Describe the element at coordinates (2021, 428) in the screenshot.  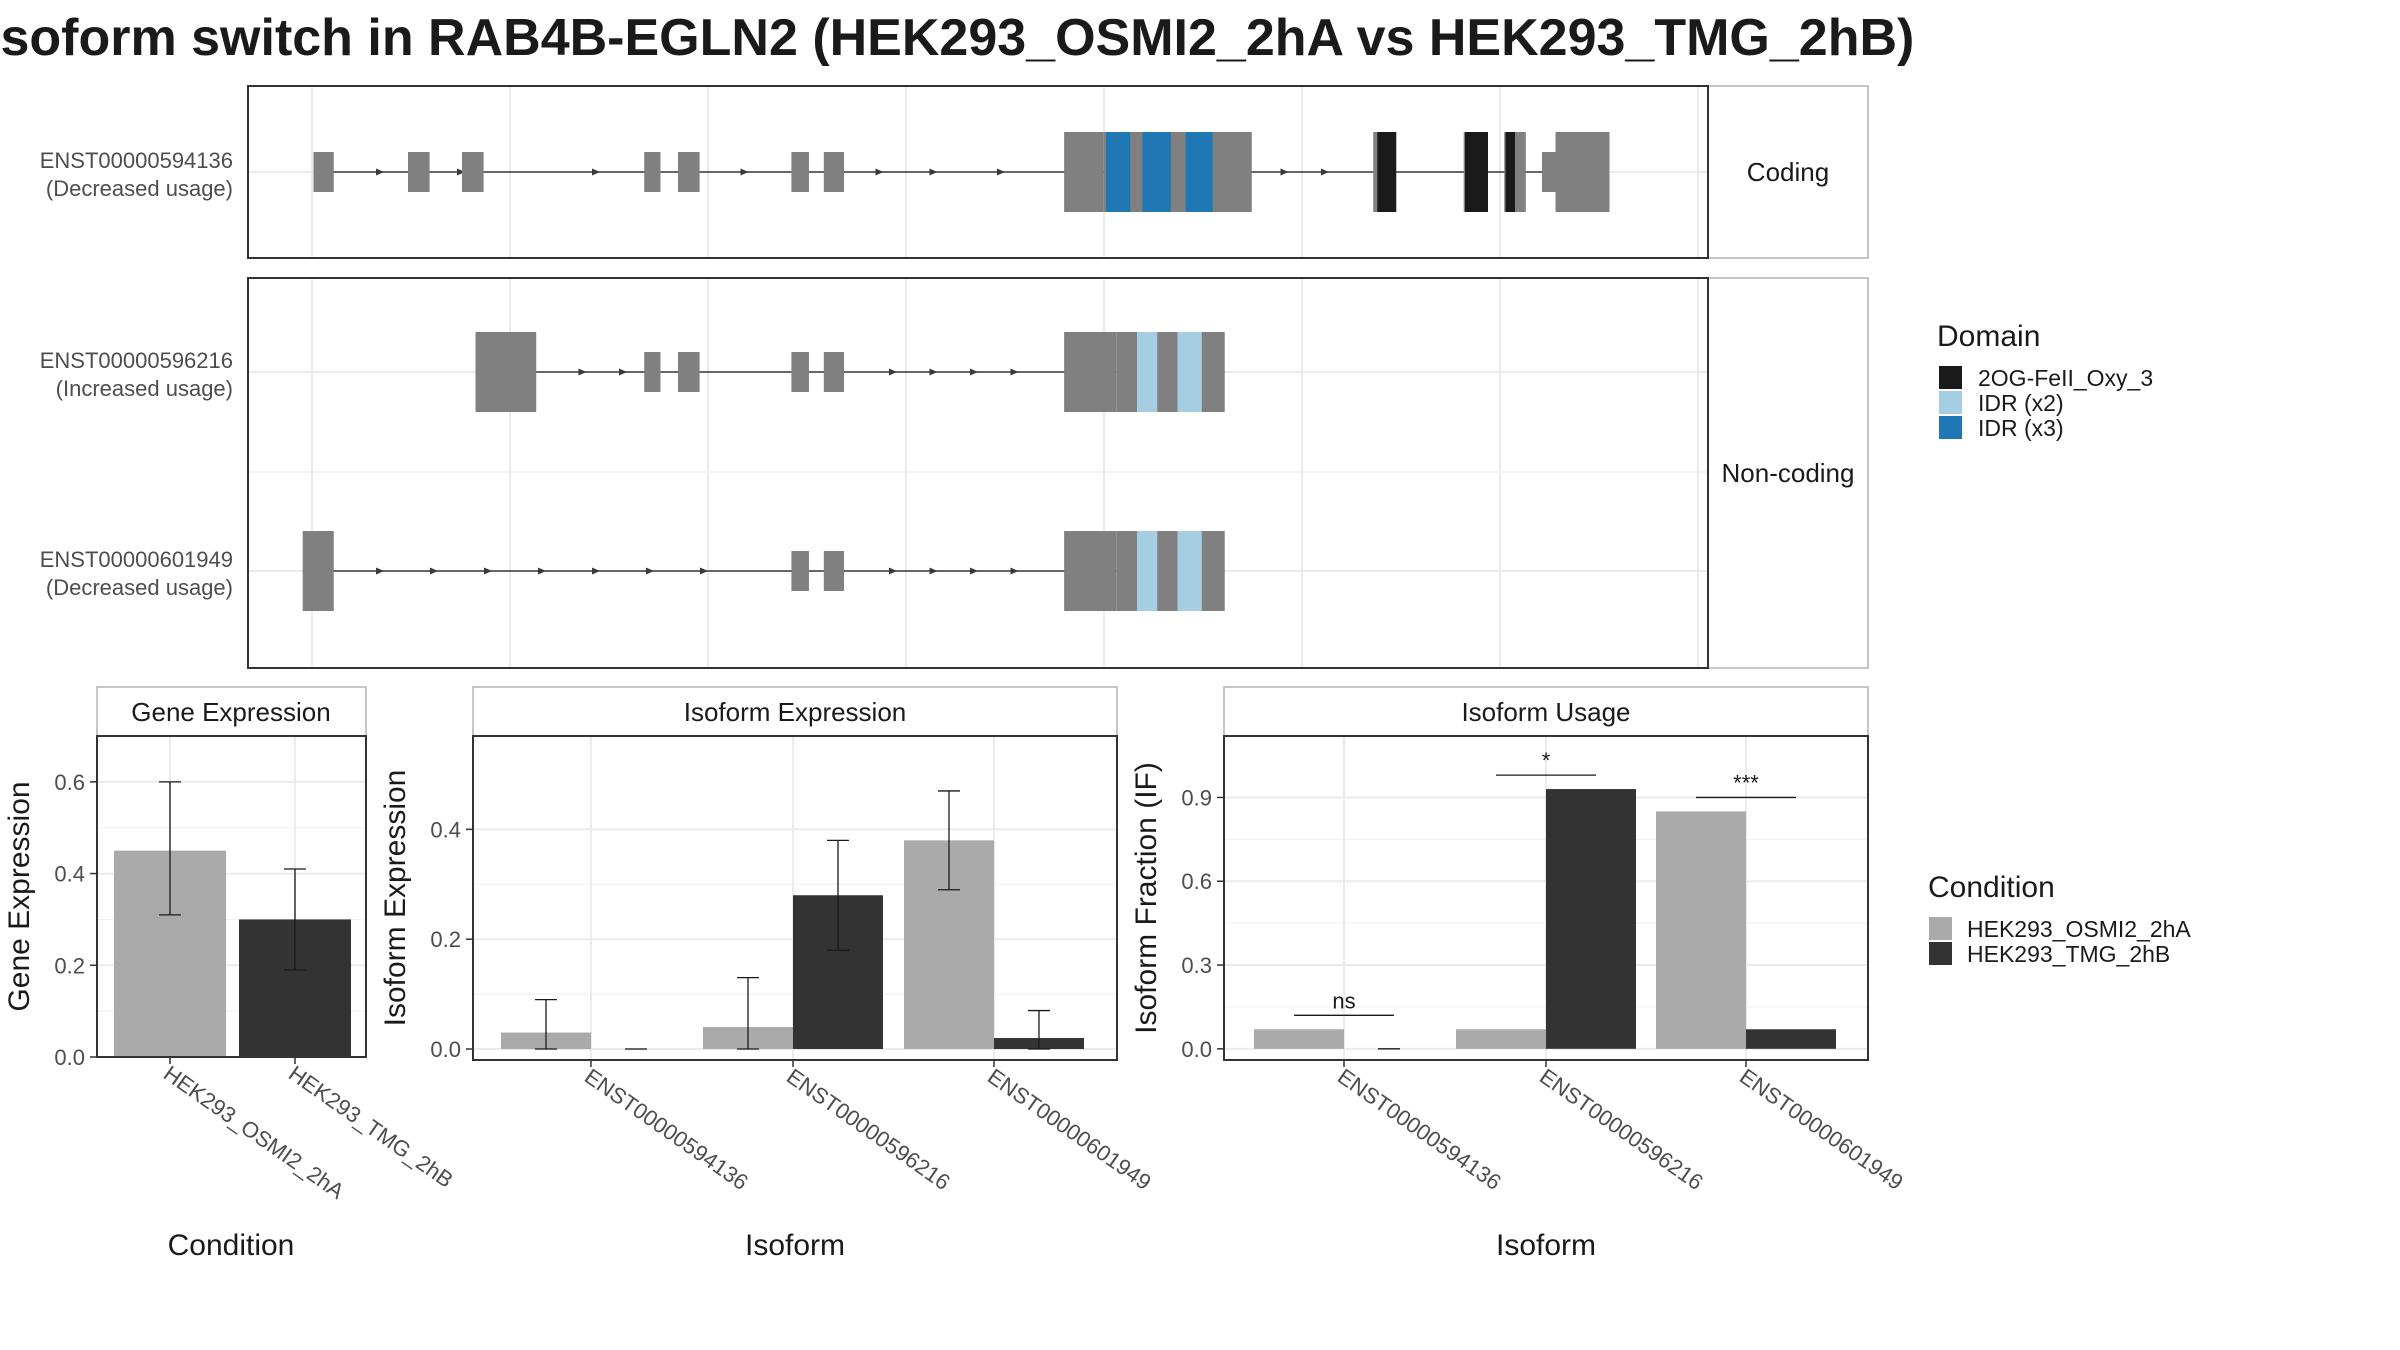
I see `domain-legend-label: IDR (x3)` at that location.